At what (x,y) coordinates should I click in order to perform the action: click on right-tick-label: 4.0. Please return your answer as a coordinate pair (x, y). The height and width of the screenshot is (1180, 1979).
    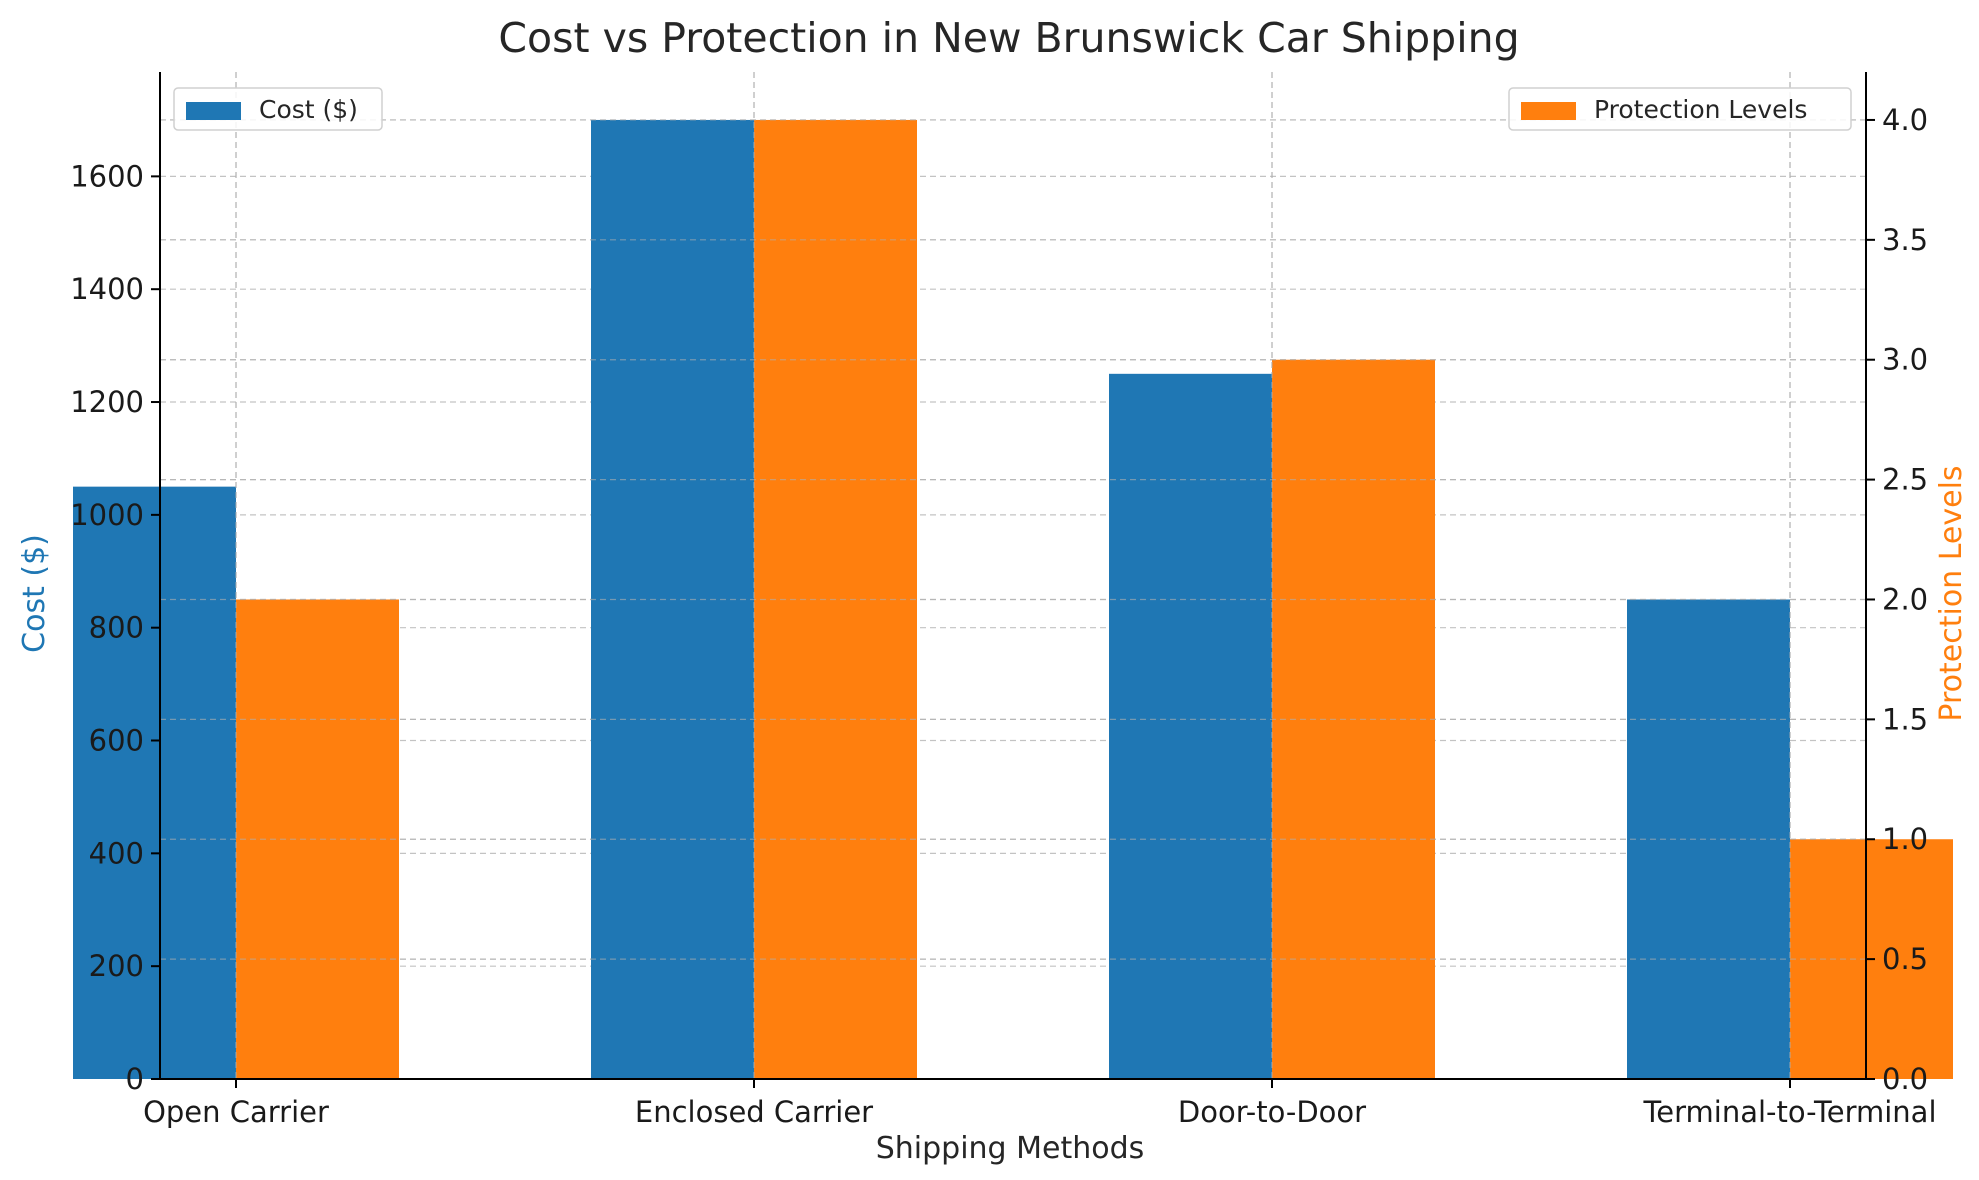
    Looking at the image, I should click on (1905, 120).